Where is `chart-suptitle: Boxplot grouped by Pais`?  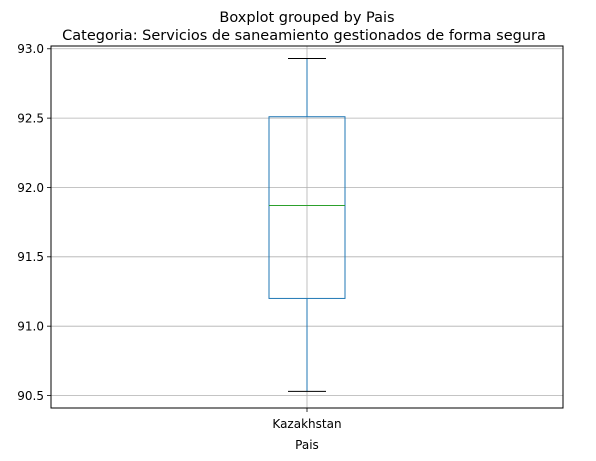 chart-suptitle: Boxplot grouped by Pais is located at coordinates (306, 18).